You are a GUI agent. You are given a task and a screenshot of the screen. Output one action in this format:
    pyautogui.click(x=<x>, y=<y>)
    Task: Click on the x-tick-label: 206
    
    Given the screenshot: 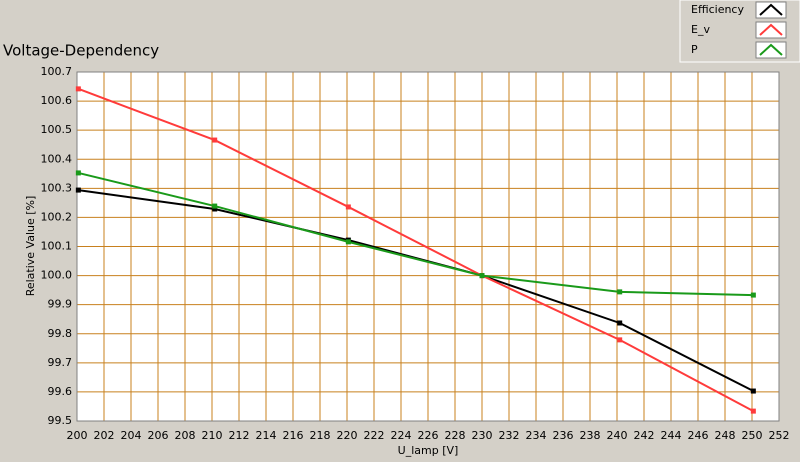 What is the action you would take?
    pyautogui.click(x=158, y=435)
    